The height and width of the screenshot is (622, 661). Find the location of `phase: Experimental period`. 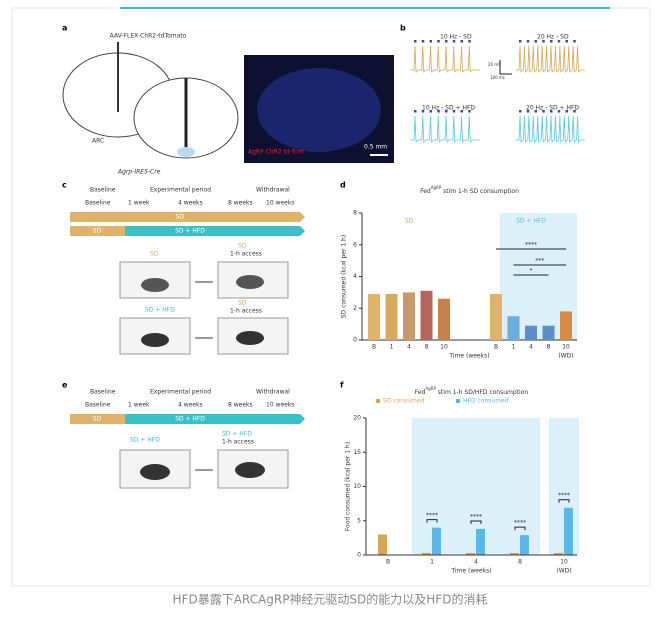

phase: Experimental period is located at coordinates (180, 392).